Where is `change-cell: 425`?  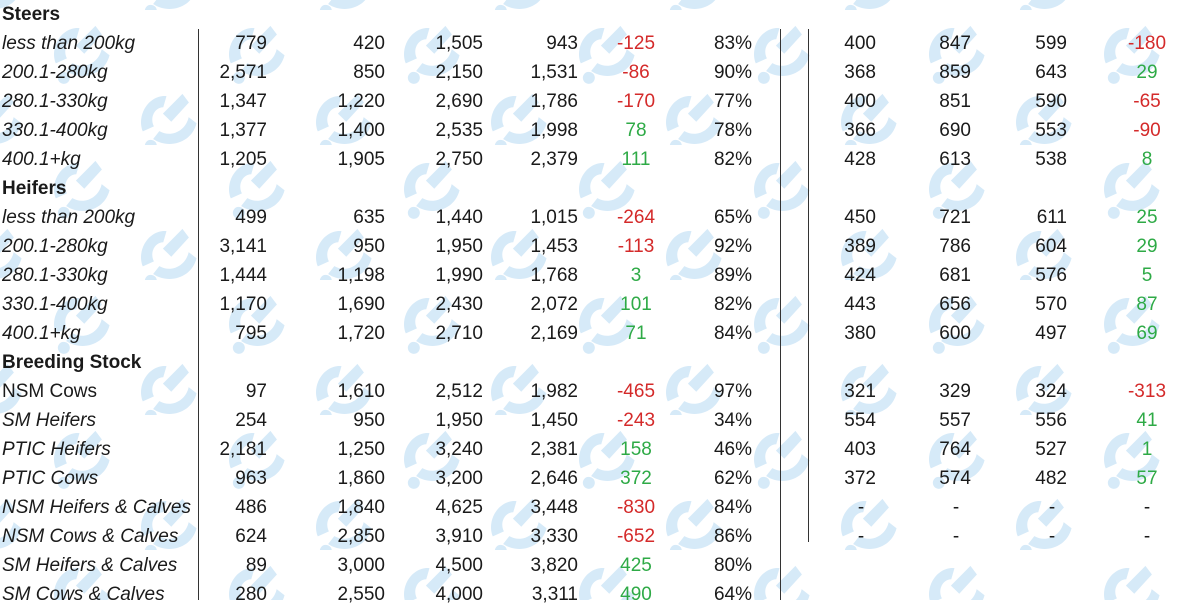 change-cell: 425 is located at coordinates (636, 565).